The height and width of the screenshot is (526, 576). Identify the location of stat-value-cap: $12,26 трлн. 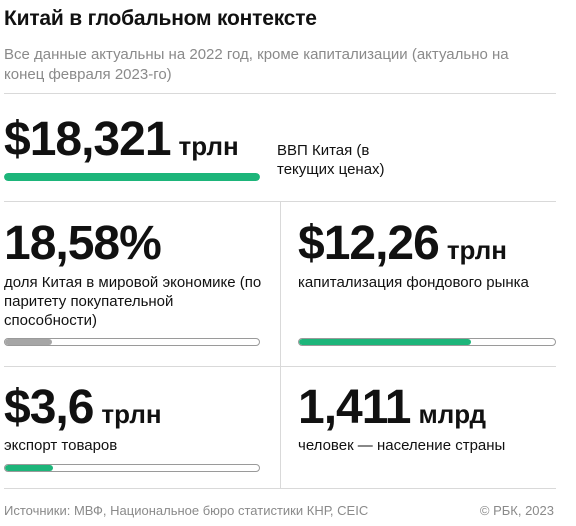
(402, 247).